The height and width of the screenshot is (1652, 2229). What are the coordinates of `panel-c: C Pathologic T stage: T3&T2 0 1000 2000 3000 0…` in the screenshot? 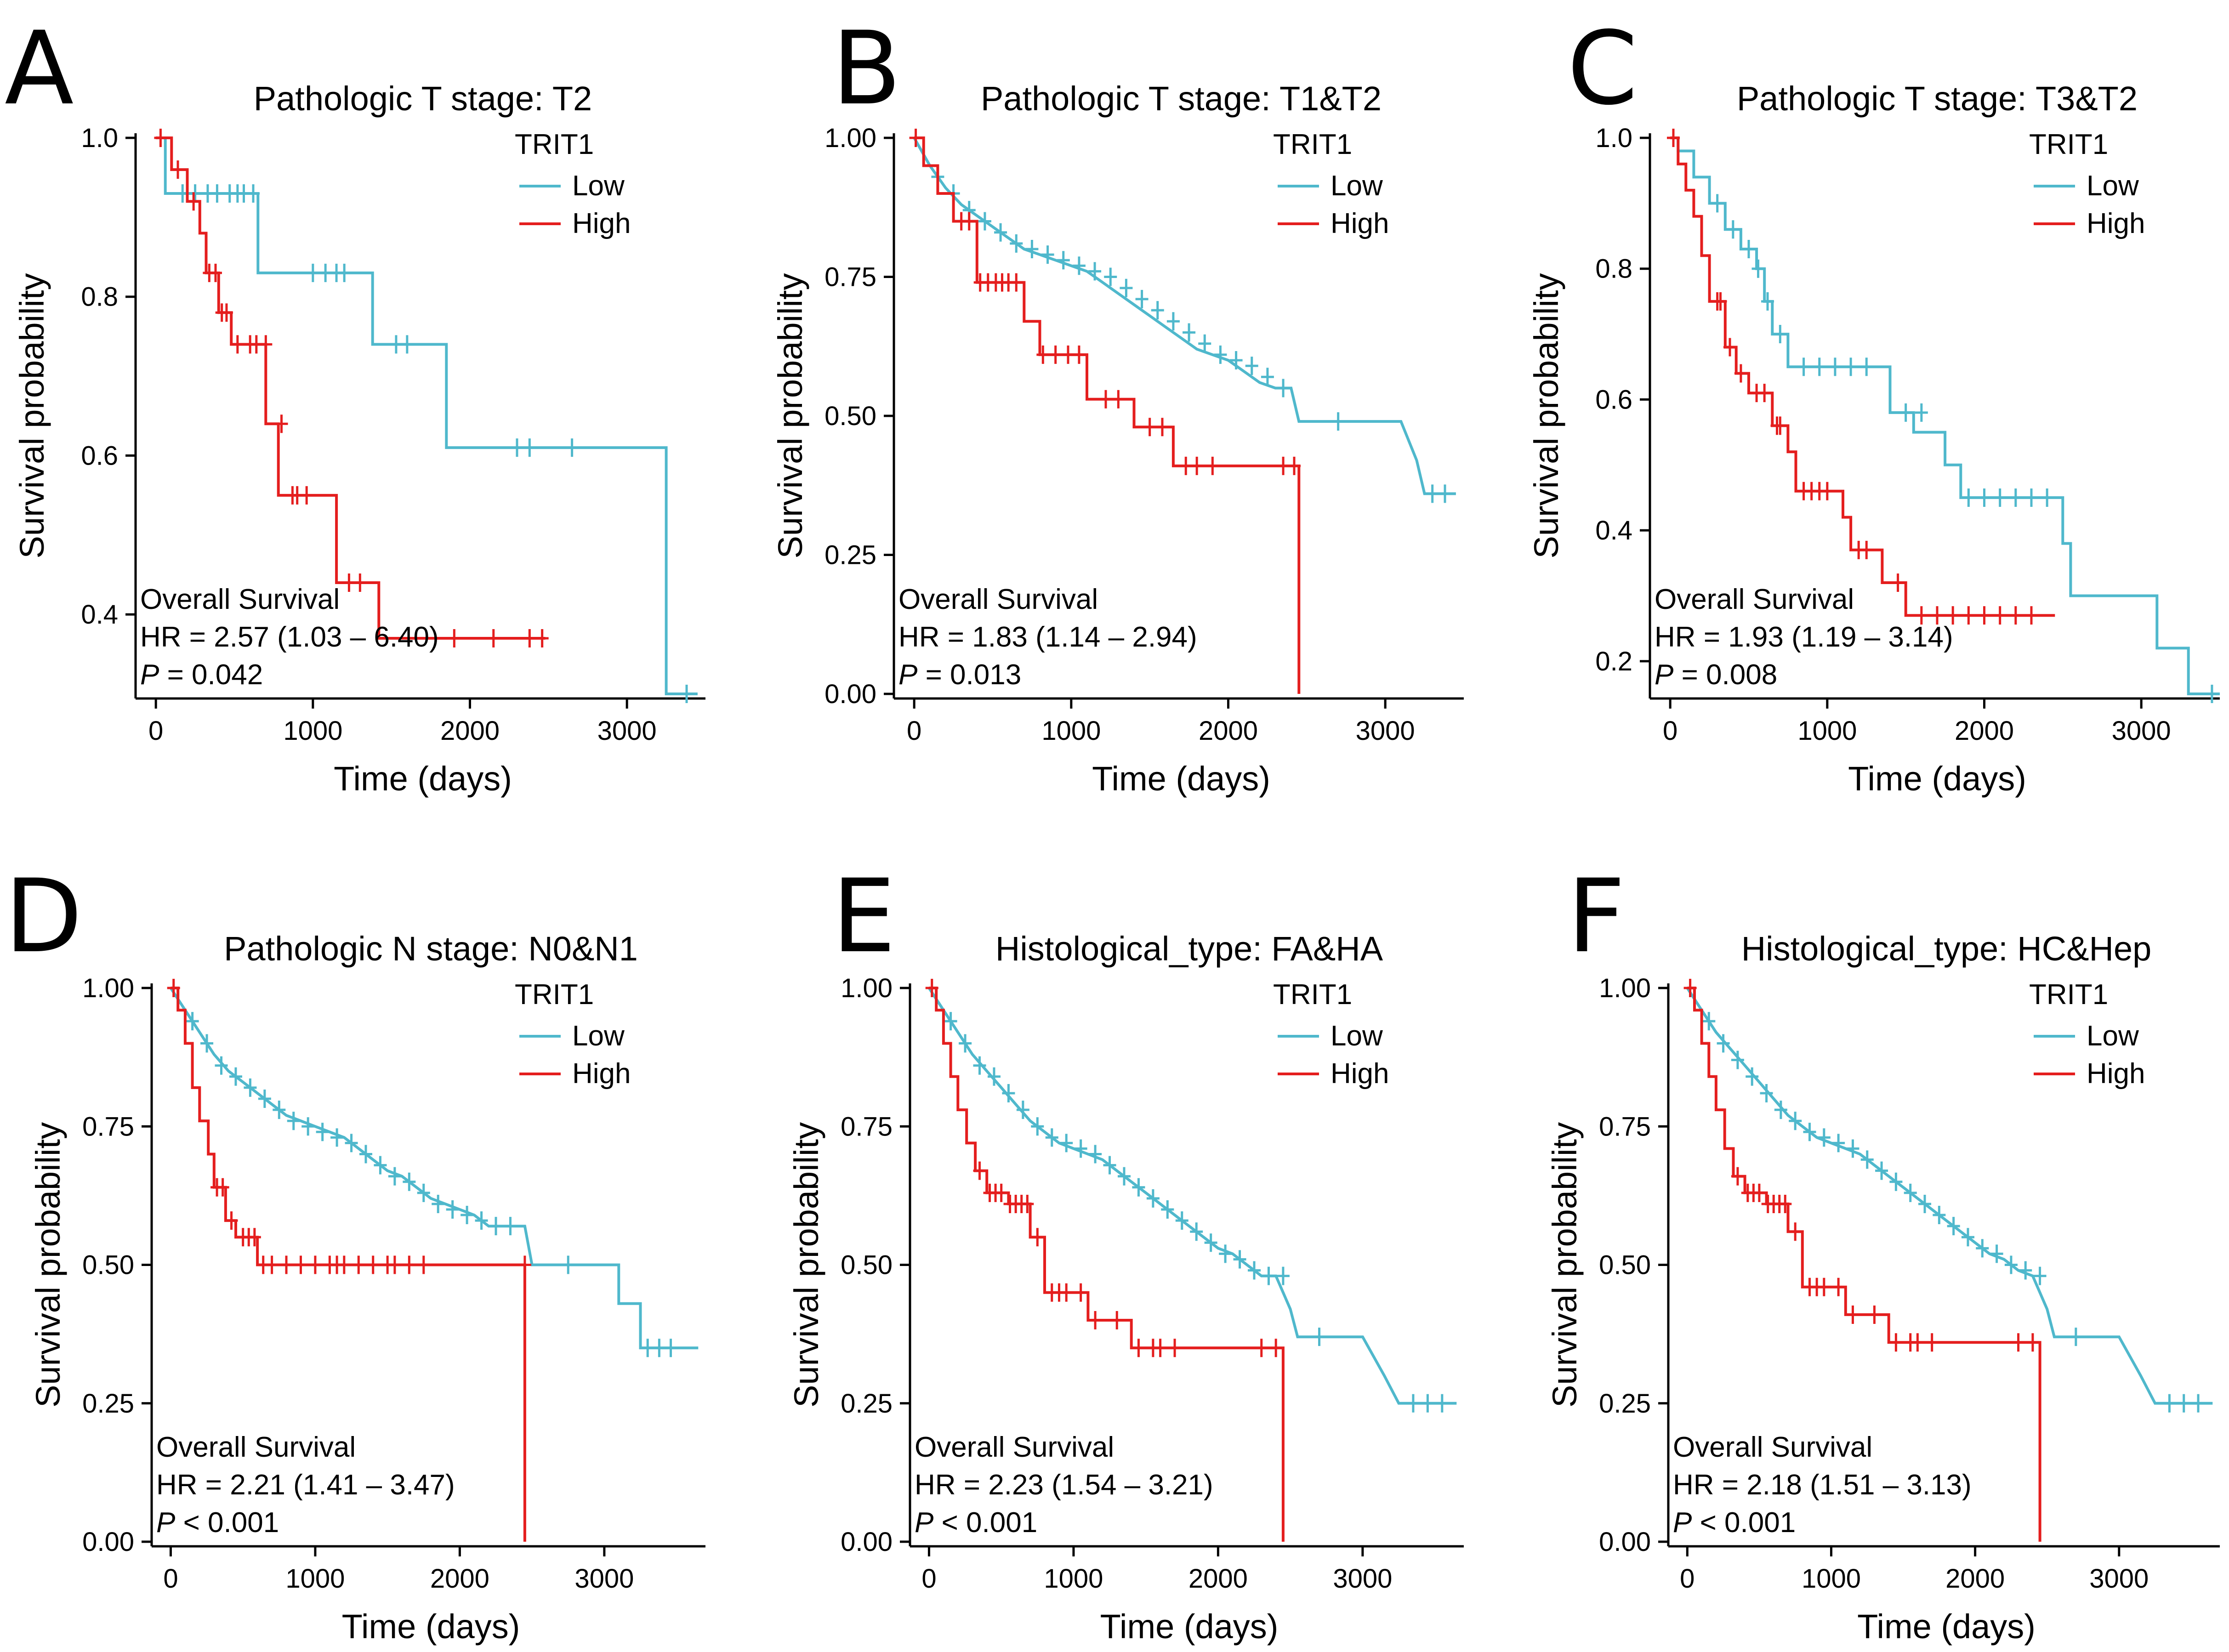 It's located at (1873, 404).